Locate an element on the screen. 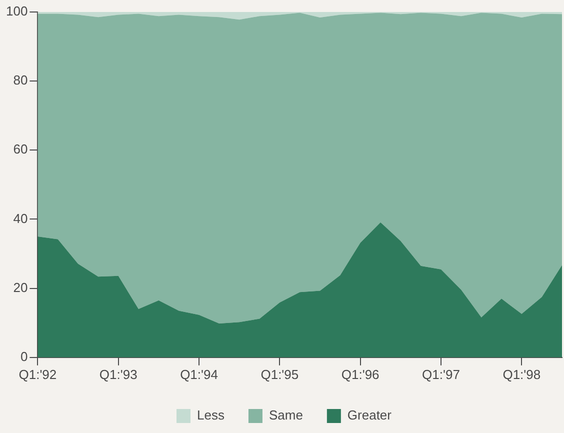  x-tick-label: Q1:'96 is located at coordinates (360, 374).